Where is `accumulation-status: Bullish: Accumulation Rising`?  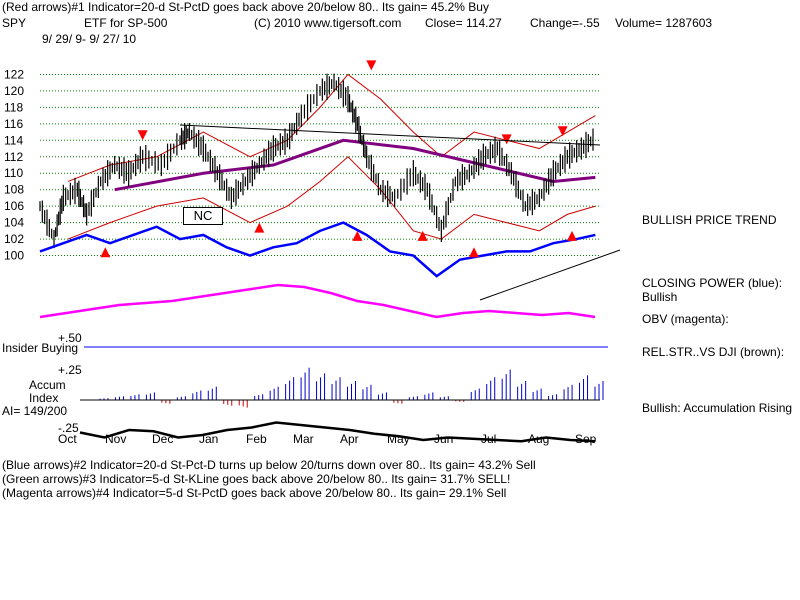
accumulation-status: Bullish: Accumulation Rising is located at coordinates (717, 408).